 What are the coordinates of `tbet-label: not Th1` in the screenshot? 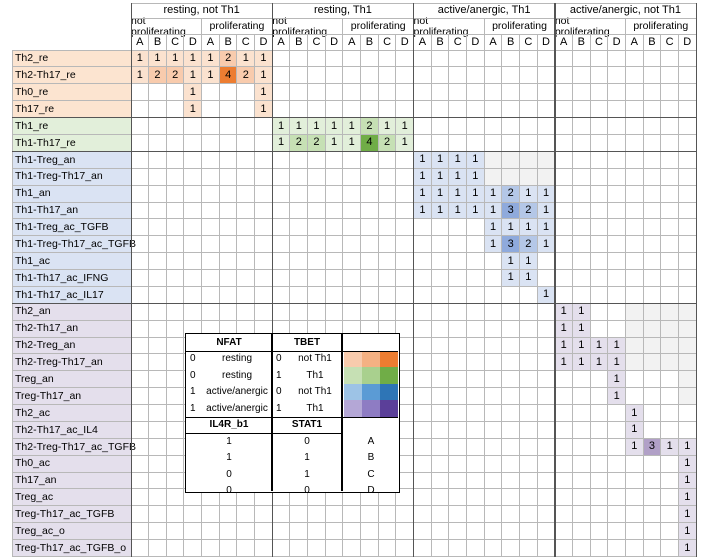 It's located at (315, 392).